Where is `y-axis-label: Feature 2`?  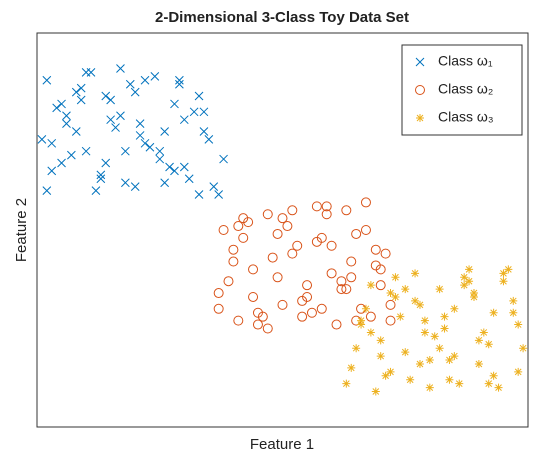
y-axis-label: Feature 2 is located at coordinates (21, 230).